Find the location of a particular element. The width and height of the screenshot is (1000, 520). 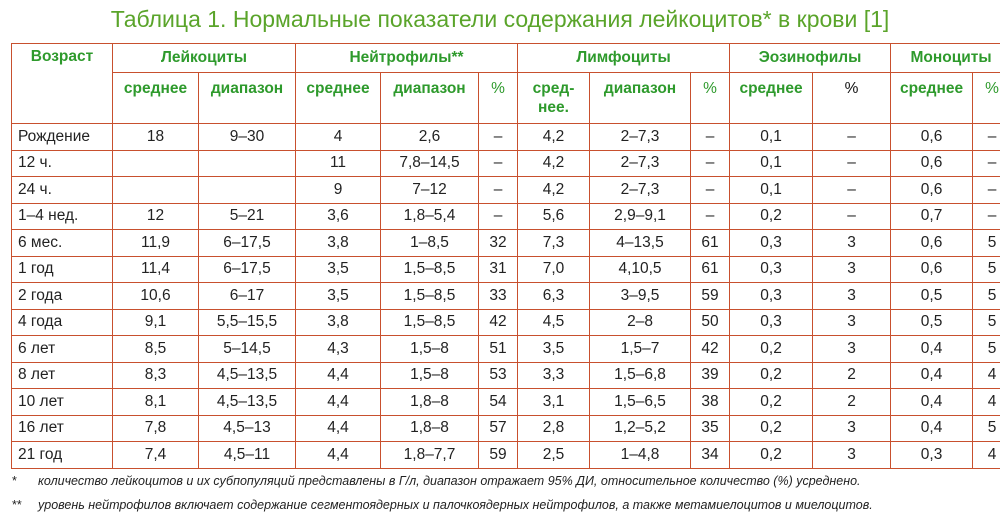

value-cell: 1,5–8 is located at coordinates (429, 349).